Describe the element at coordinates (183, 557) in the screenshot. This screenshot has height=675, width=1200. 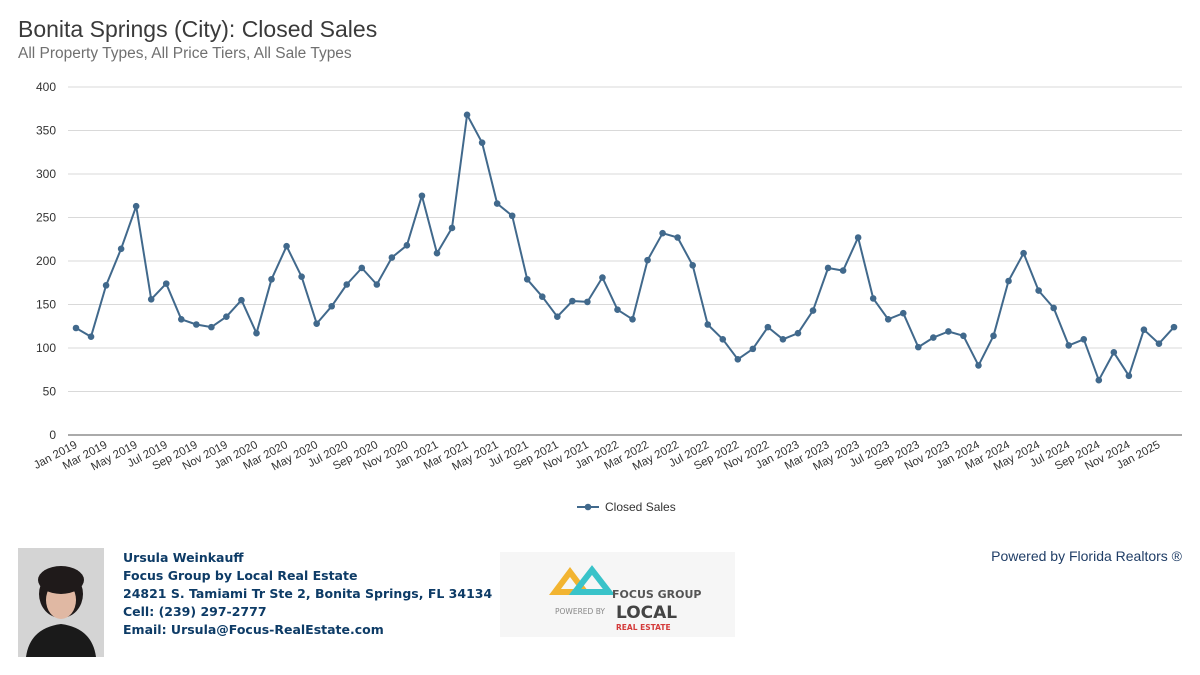
I see `agent-name: Ursula Weinkauff` at that location.